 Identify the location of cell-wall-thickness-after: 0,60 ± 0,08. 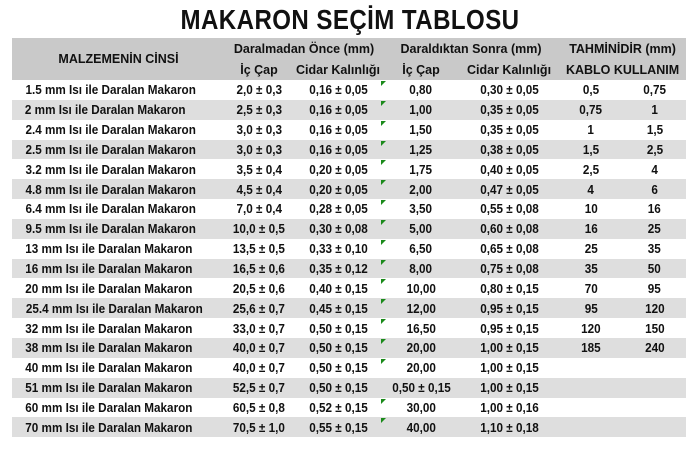
(509, 229).